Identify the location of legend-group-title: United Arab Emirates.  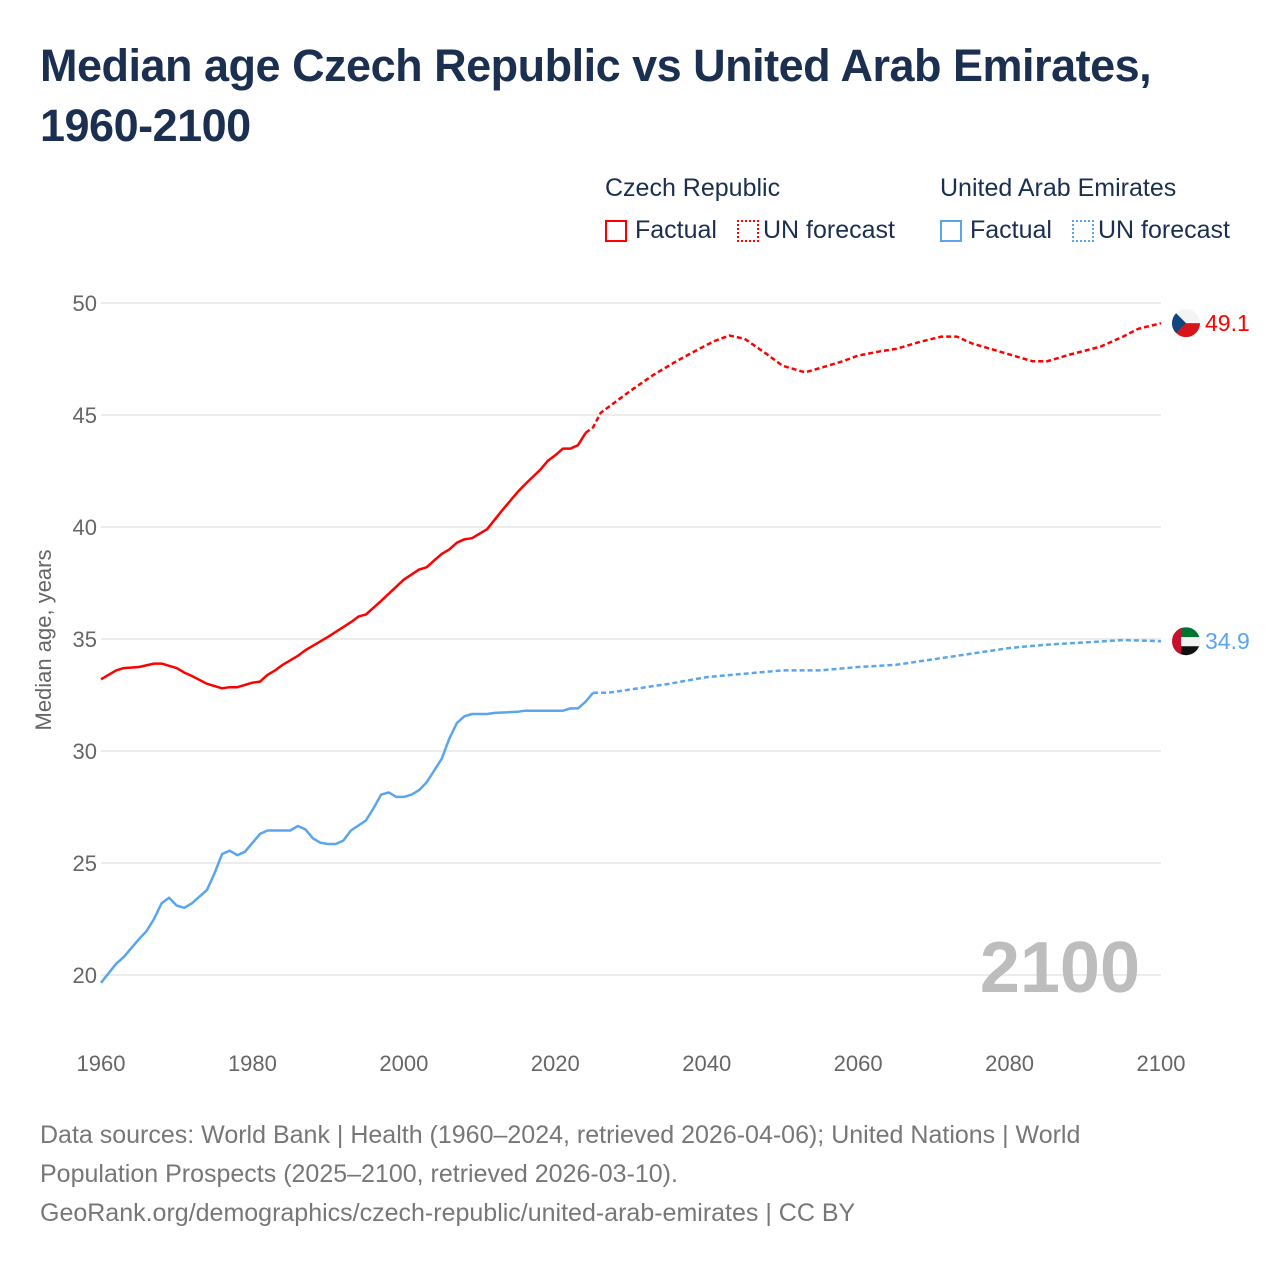
(1058, 188).